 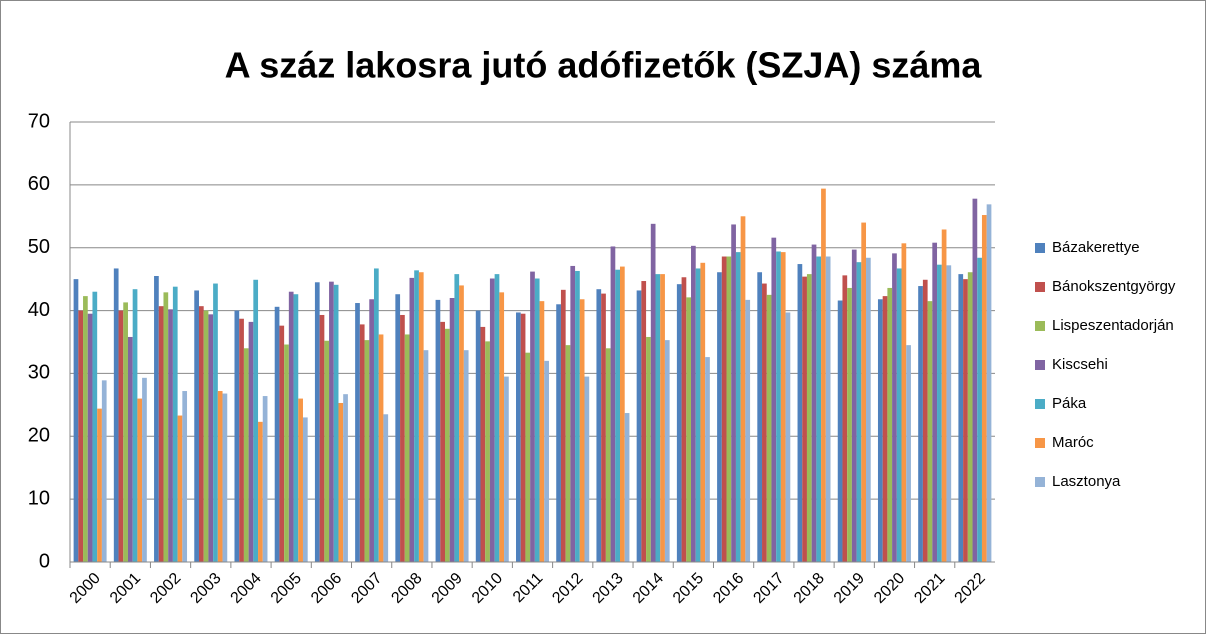 I want to click on y-tick-label: 20, so click(x=39, y=436).